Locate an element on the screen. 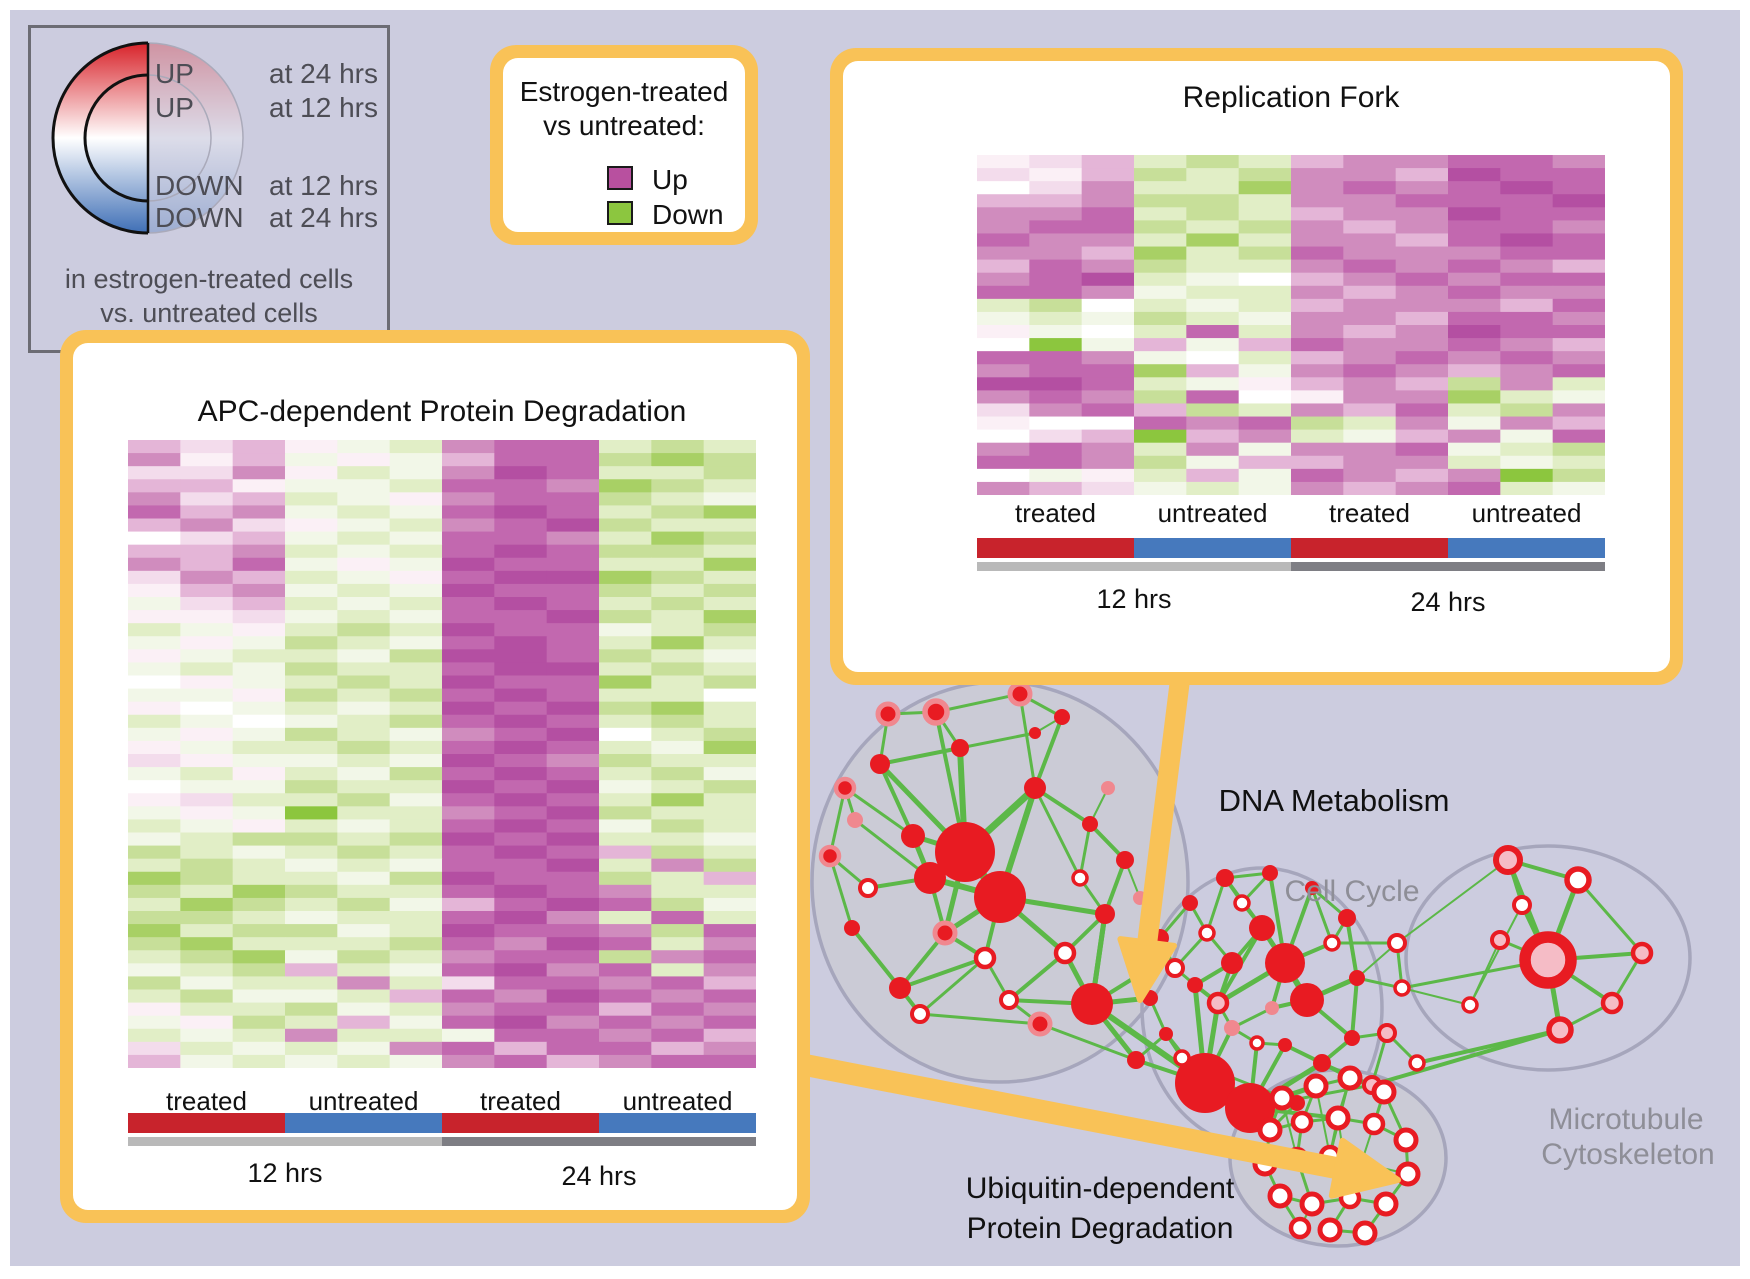  estrogen-legend-title-line1: Estrogen-treated is located at coordinates (624, 91).